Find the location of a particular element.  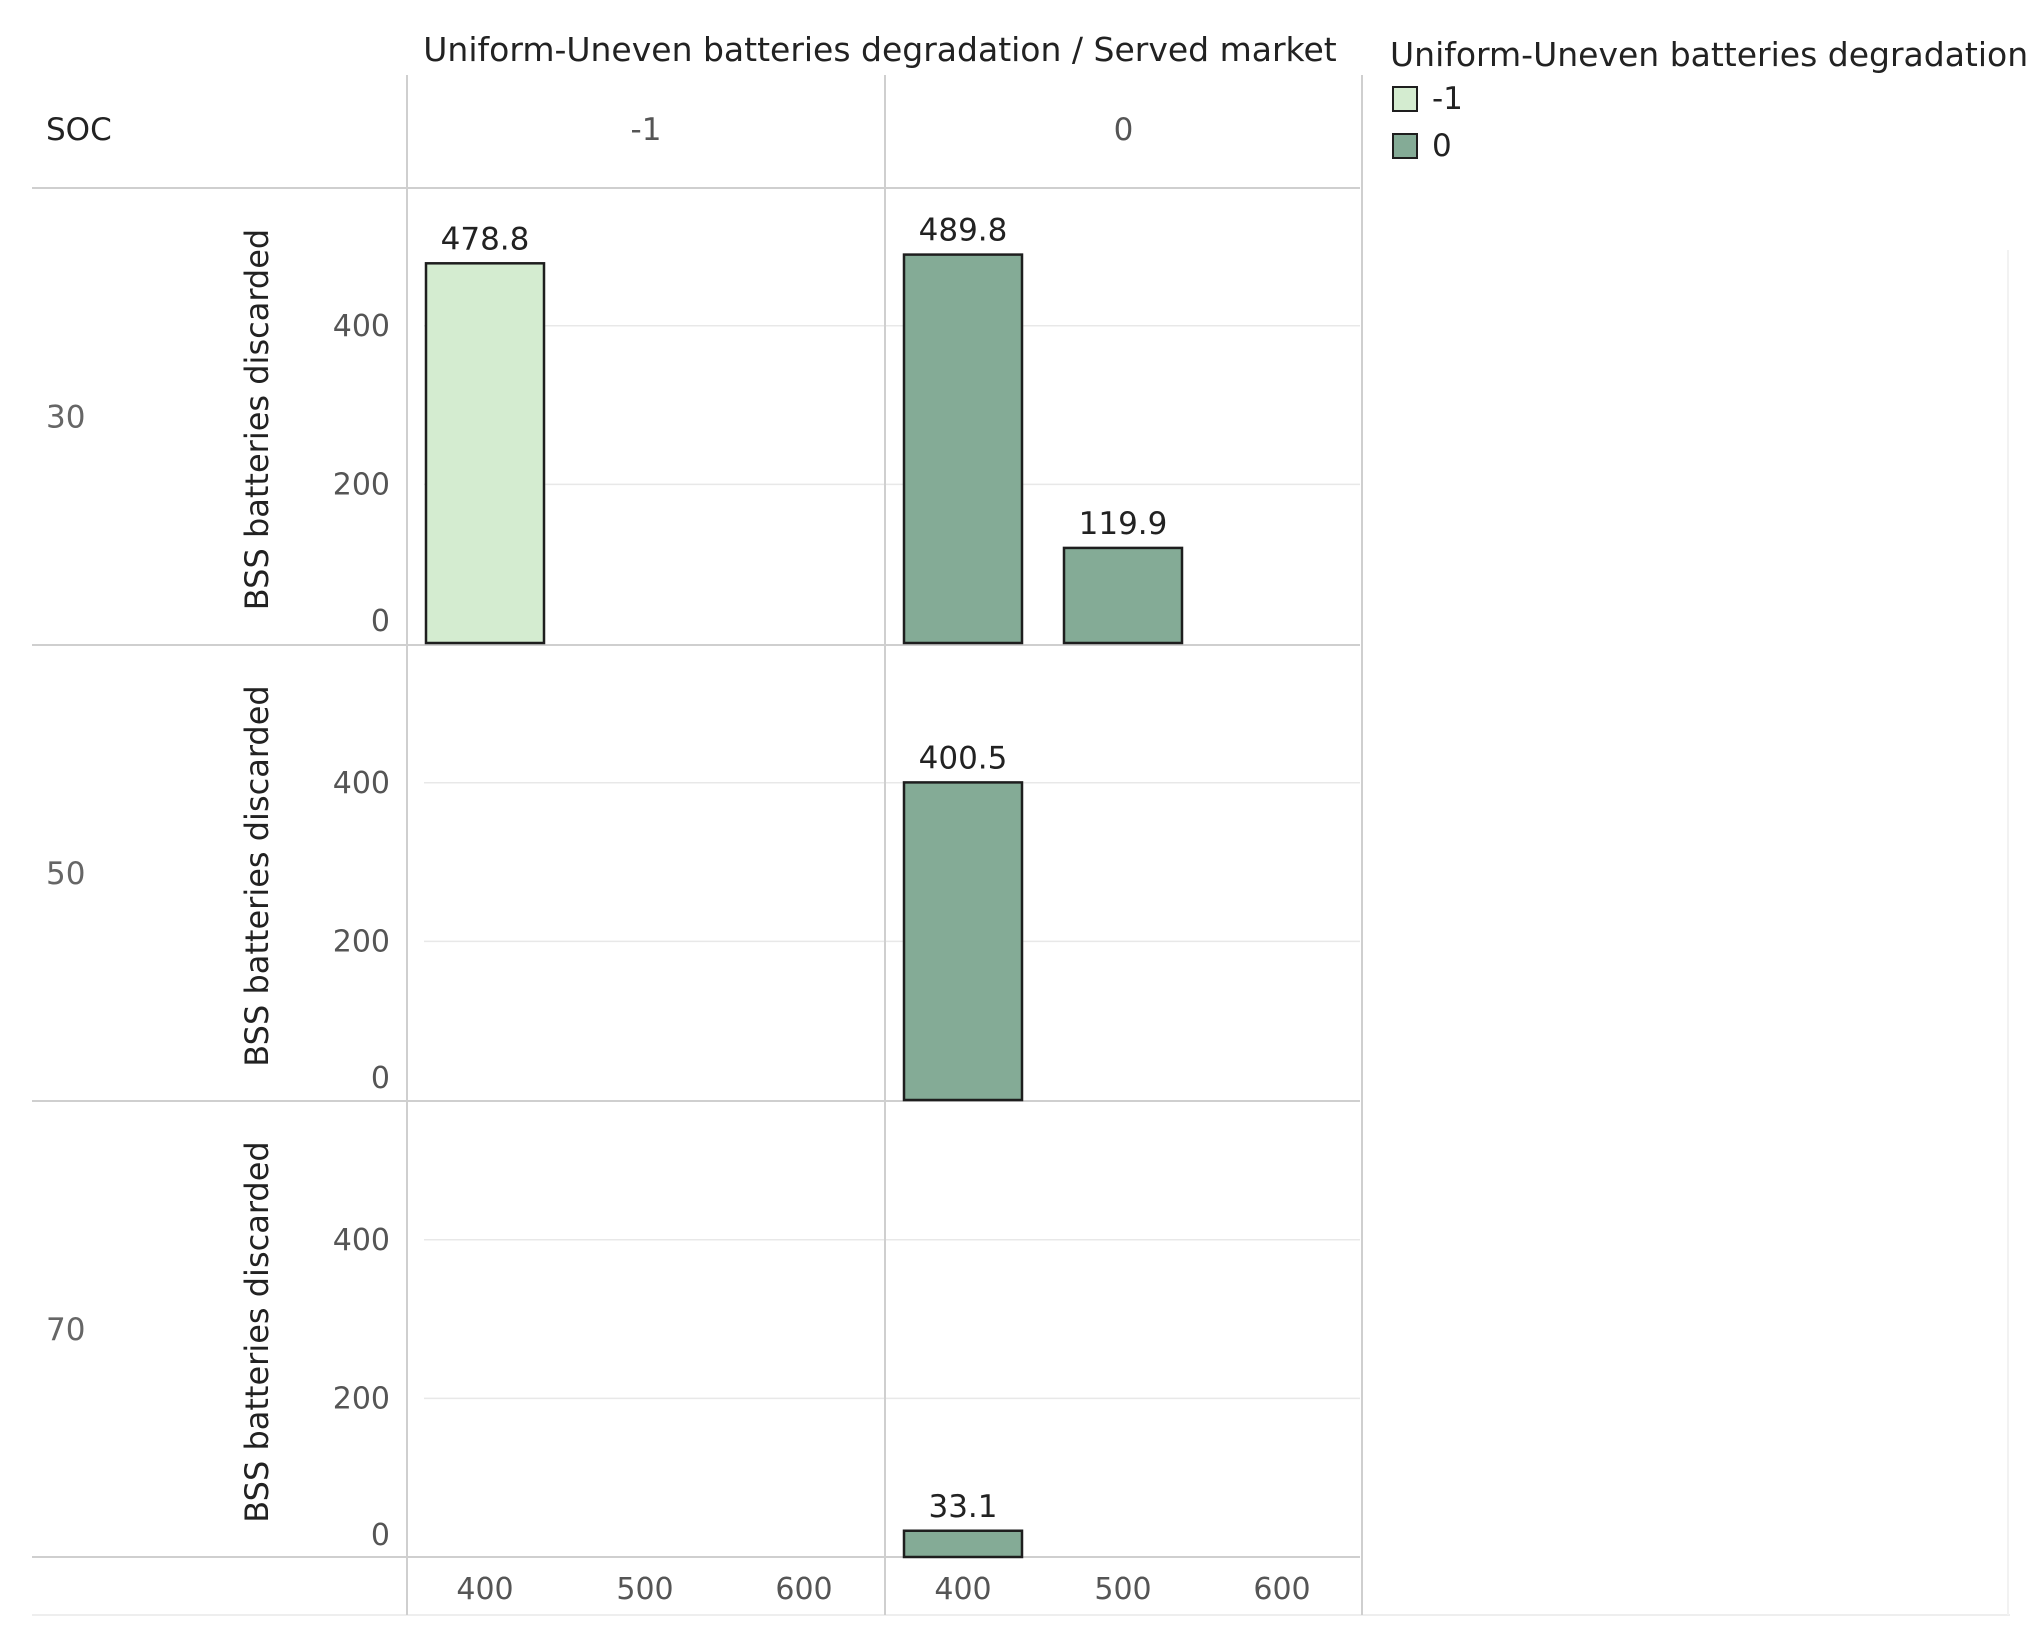

x-tick--1-400: 400 is located at coordinates (484, 1589).